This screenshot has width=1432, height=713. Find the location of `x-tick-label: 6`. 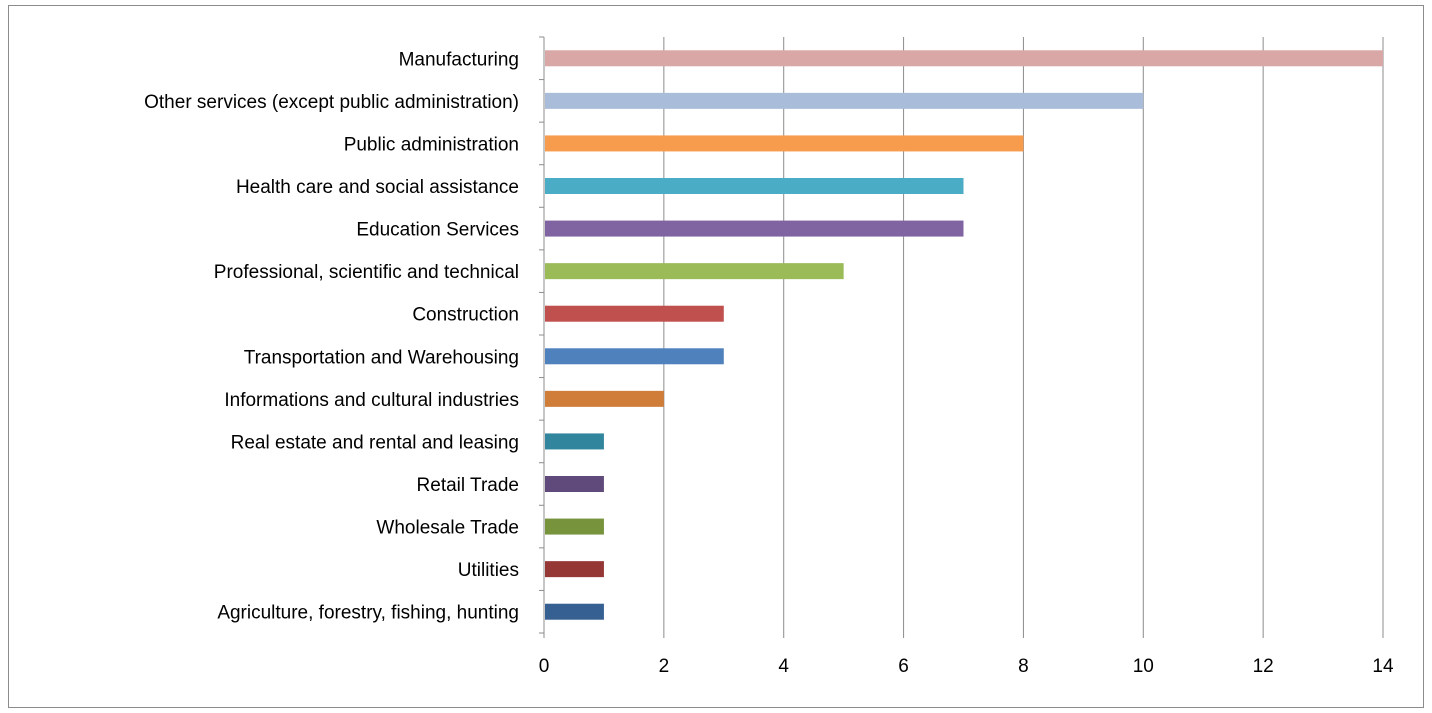

x-tick-label: 6 is located at coordinates (903, 666).